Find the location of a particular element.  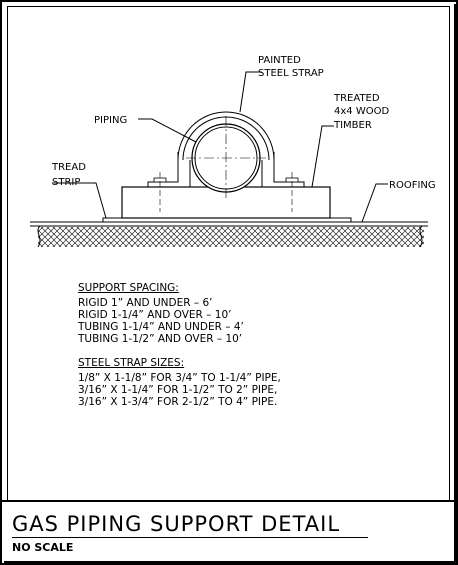

border-shadow-right is located at coordinates (456, 284).